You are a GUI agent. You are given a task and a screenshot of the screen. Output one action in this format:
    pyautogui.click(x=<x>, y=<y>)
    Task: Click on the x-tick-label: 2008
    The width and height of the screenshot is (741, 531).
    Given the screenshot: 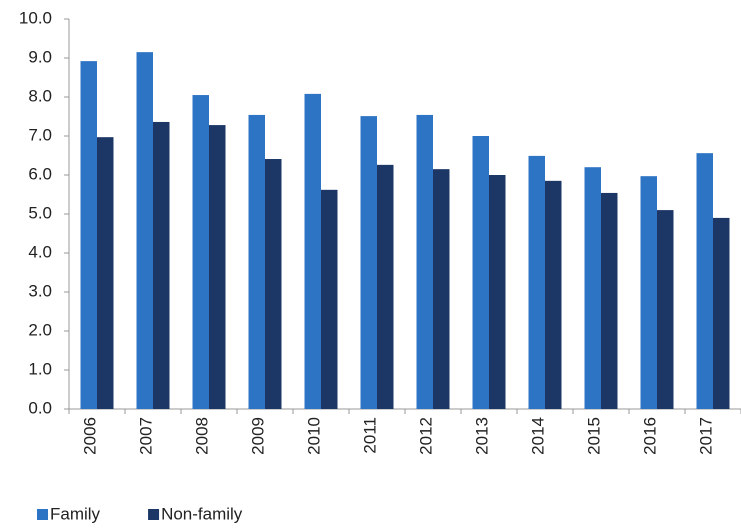 What is the action you would take?
    pyautogui.click(x=201, y=436)
    